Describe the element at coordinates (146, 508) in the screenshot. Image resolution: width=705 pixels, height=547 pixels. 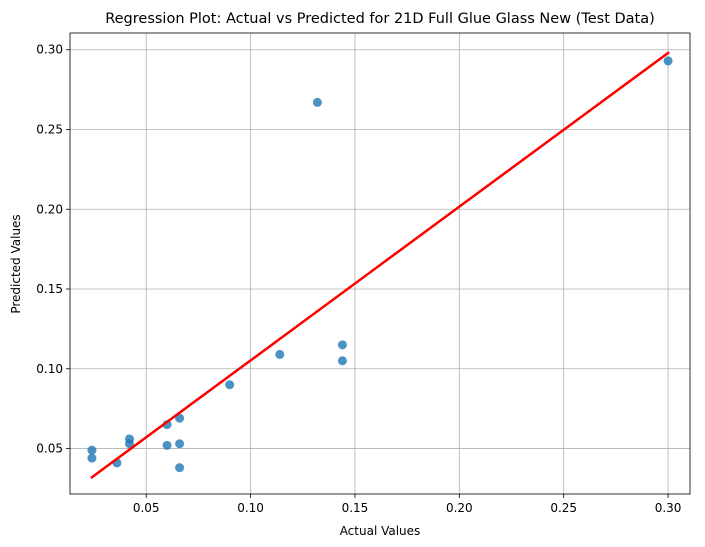
I see `x-tick-label: 0.05` at that location.